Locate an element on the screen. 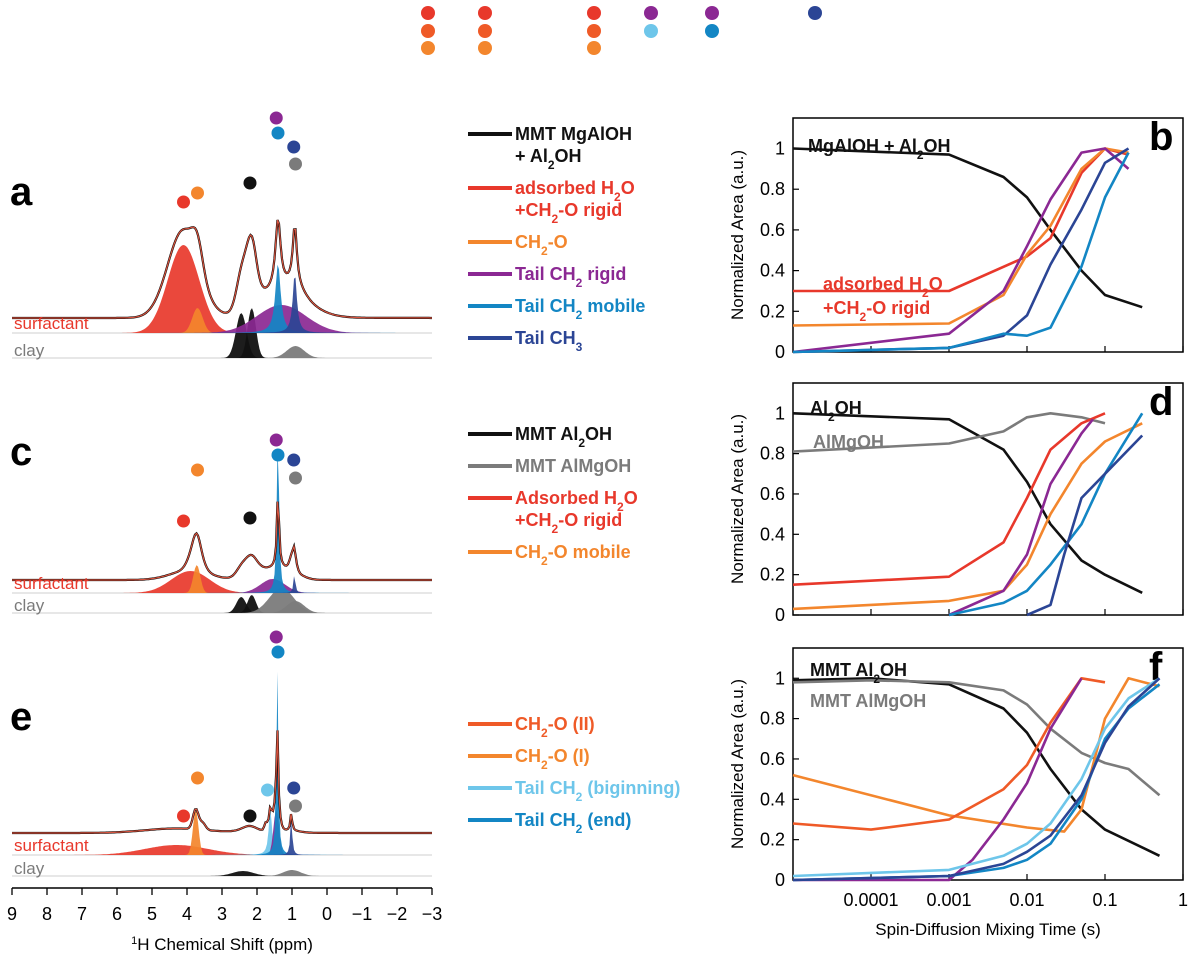 The height and width of the screenshot is (959, 1188). legend-label: Tail CH2 rigid is located at coordinates (570, 277).